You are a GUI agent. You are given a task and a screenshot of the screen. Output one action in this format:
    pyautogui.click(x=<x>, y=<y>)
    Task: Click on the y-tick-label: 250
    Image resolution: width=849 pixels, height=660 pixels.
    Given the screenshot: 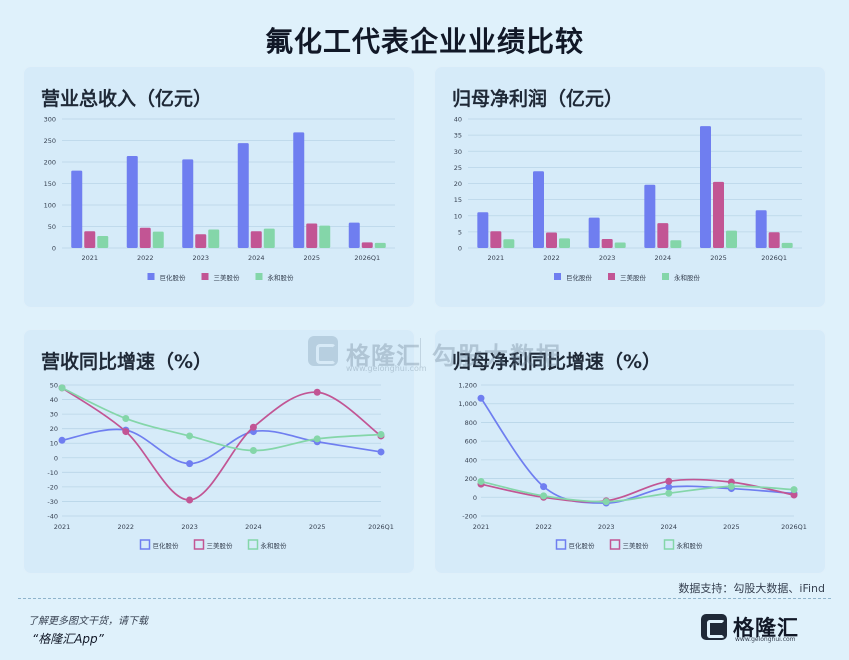 What is the action you would take?
    pyautogui.click(x=50, y=141)
    